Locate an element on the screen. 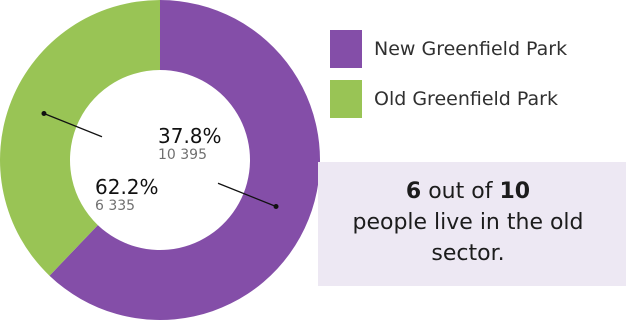 This screenshot has height=320, width=626. leader-line-new is located at coordinates (247, 195).